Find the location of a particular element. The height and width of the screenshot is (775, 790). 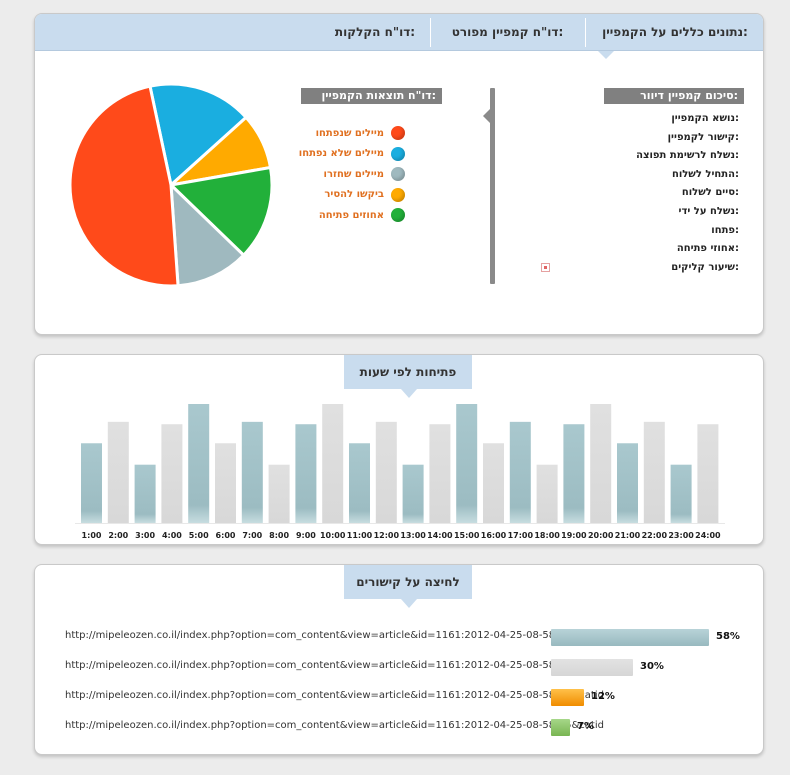

summary-title: סיכום קמפיין דיוור: is located at coordinates (674, 96).